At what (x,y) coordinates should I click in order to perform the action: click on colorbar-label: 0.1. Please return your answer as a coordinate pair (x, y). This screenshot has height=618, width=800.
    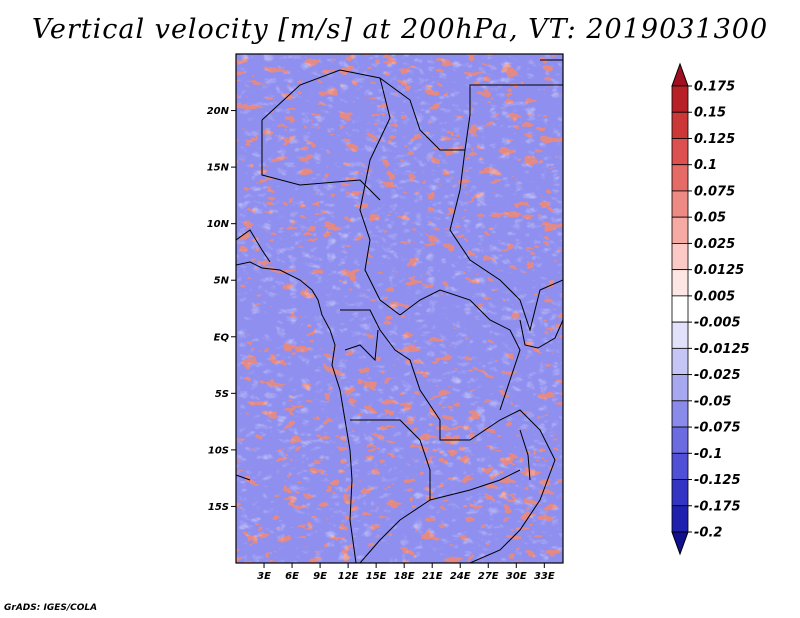
    Looking at the image, I should click on (705, 165).